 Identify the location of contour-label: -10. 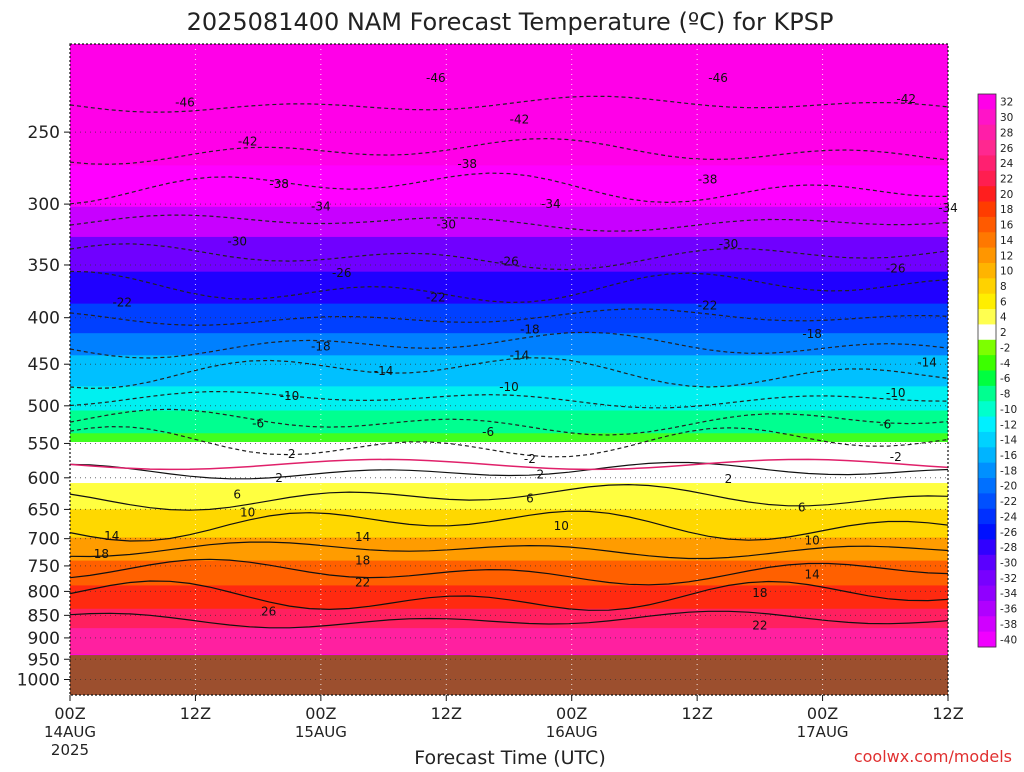
(896, 393).